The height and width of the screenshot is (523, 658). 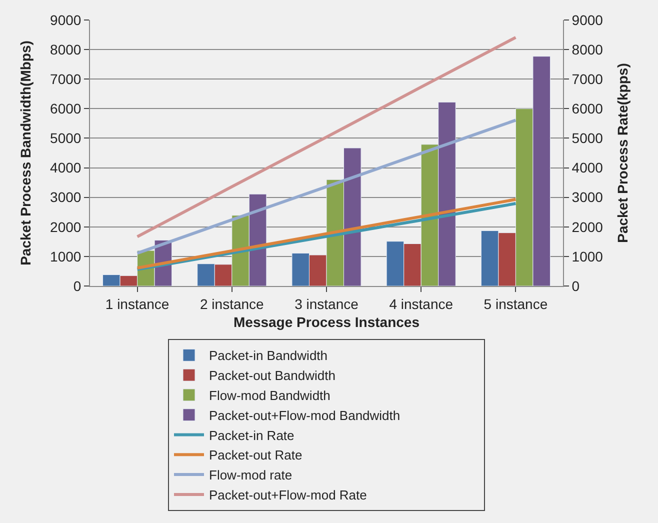 What do you see at coordinates (255, 455) in the screenshot?
I see `legend-label: Packet-out Rate` at bounding box center [255, 455].